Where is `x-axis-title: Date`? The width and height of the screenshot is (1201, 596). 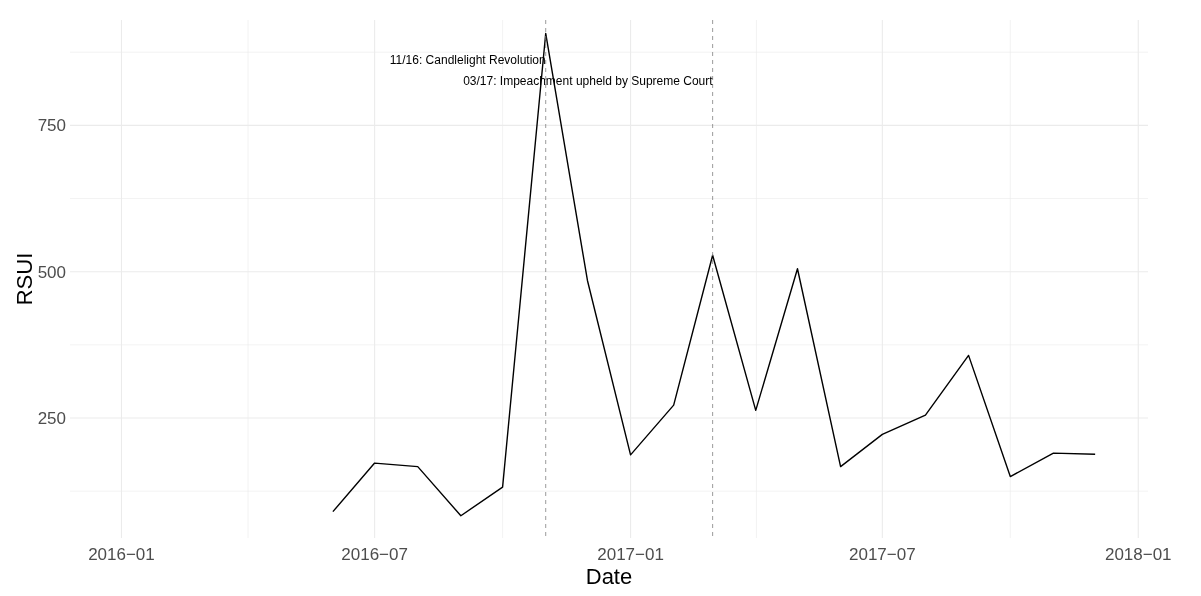 x-axis-title: Date is located at coordinates (609, 576).